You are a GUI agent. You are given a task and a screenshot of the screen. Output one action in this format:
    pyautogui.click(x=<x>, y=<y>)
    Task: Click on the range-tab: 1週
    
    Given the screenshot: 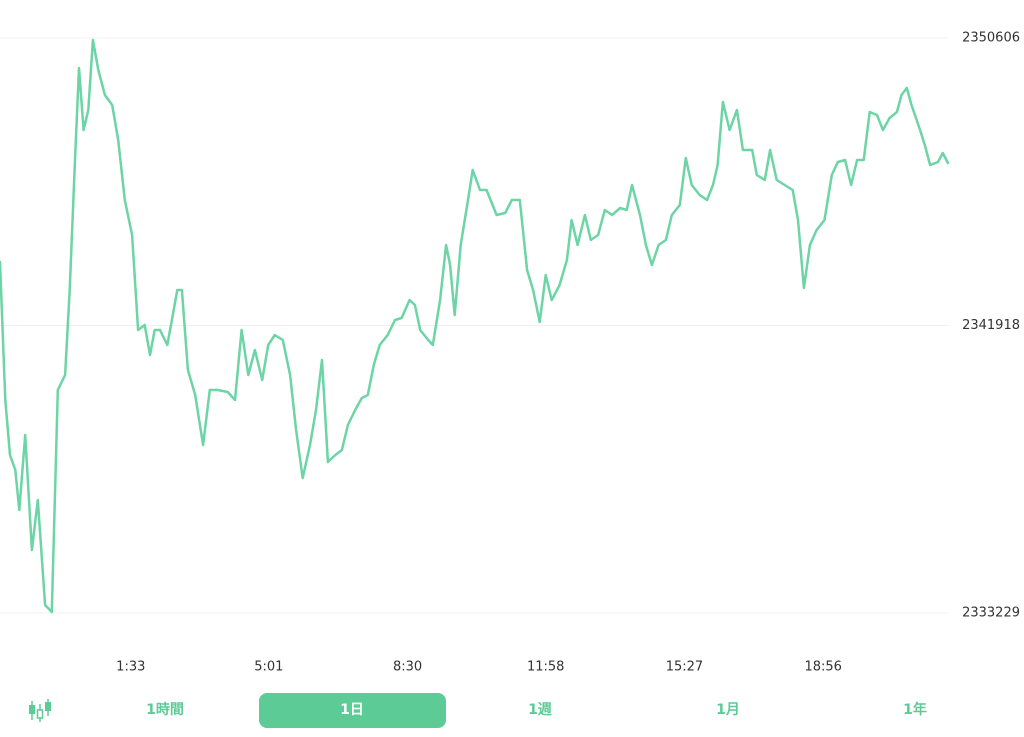 What is the action you would take?
    pyautogui.click(x=540, y=710)
    